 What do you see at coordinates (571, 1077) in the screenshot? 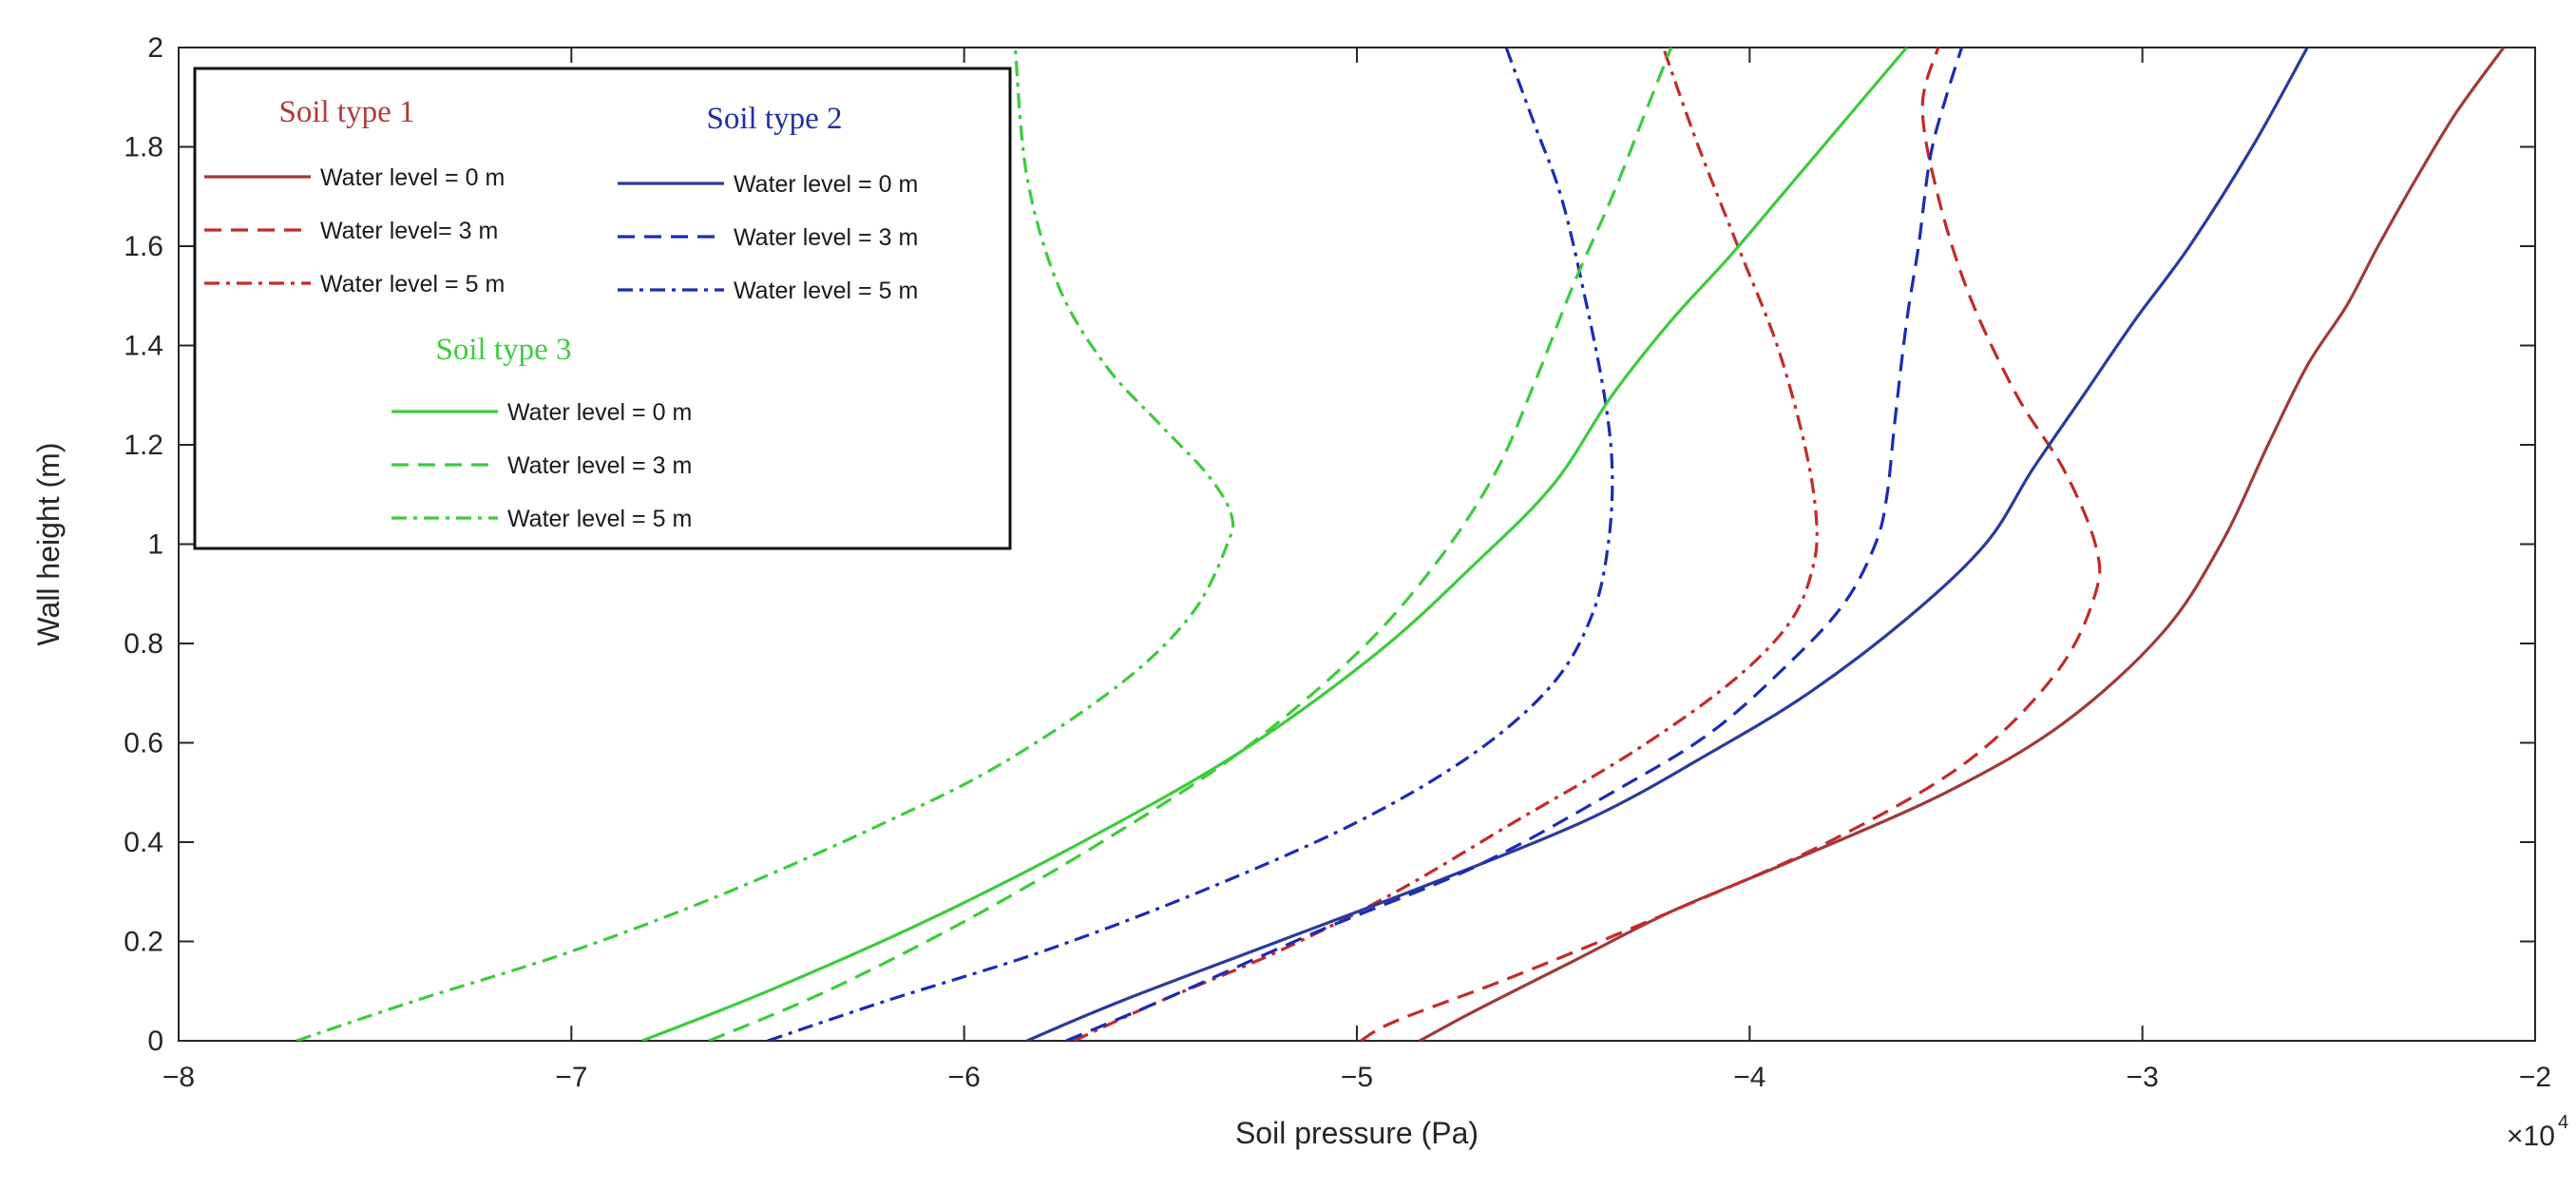
I see `x-tick-label: −7` at bounding box center [571, 1077].